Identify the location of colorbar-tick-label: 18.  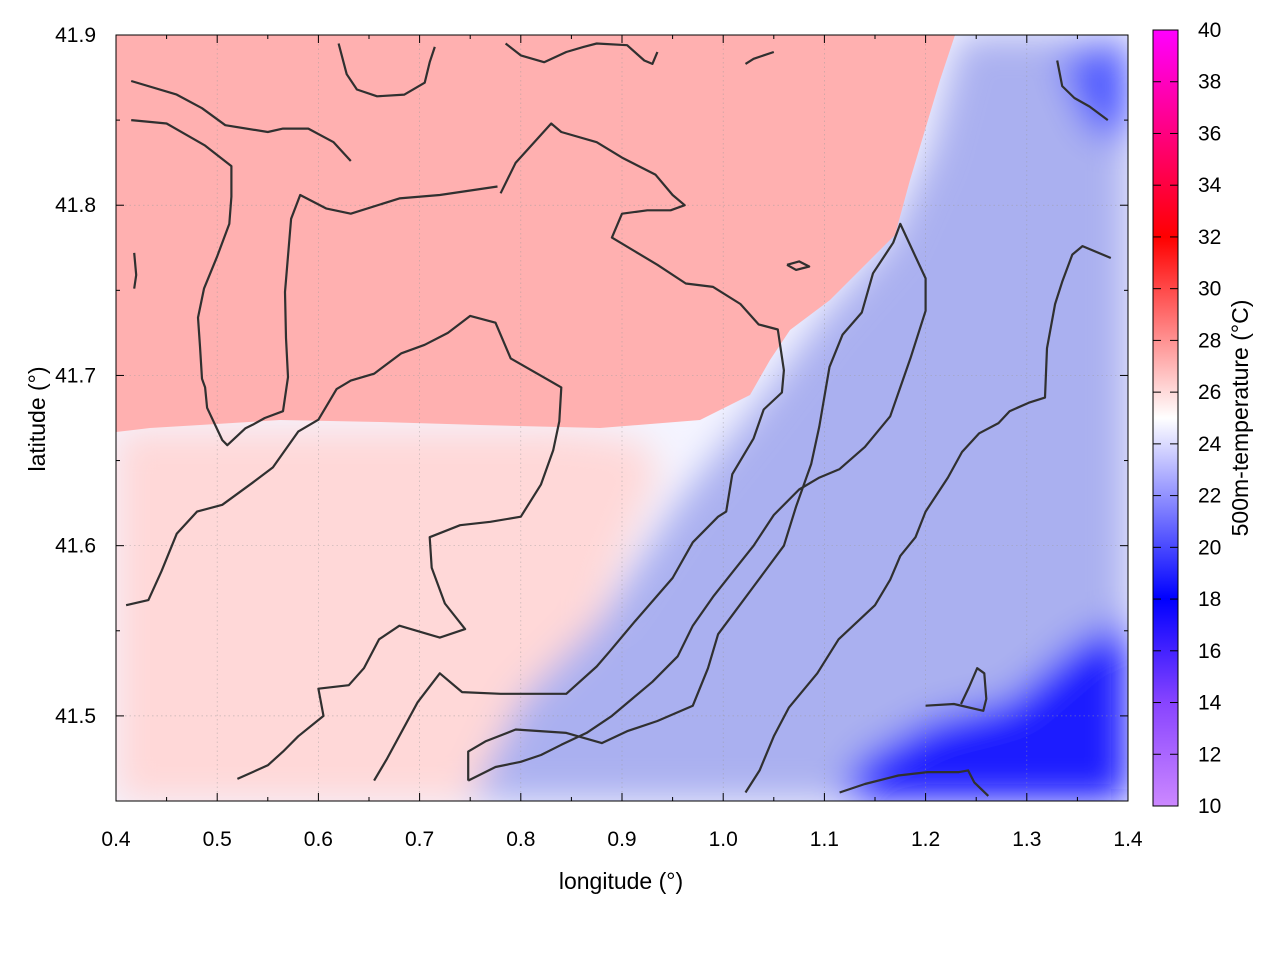
(1209, 599).